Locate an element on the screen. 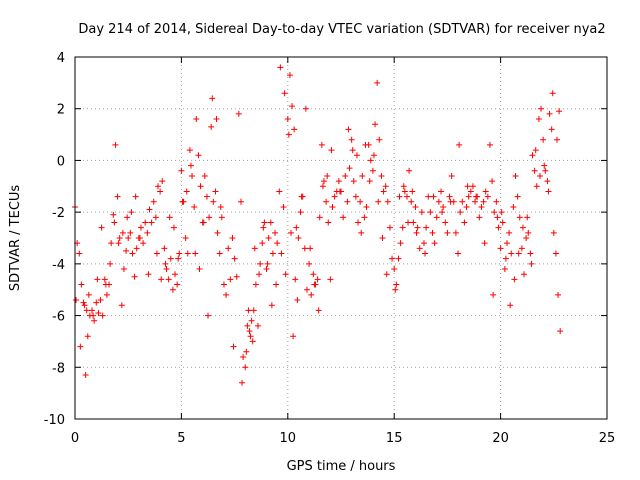 This screenshot has width=640, height=480. y-tick-label: -8 is located at coordinates (58, 368).